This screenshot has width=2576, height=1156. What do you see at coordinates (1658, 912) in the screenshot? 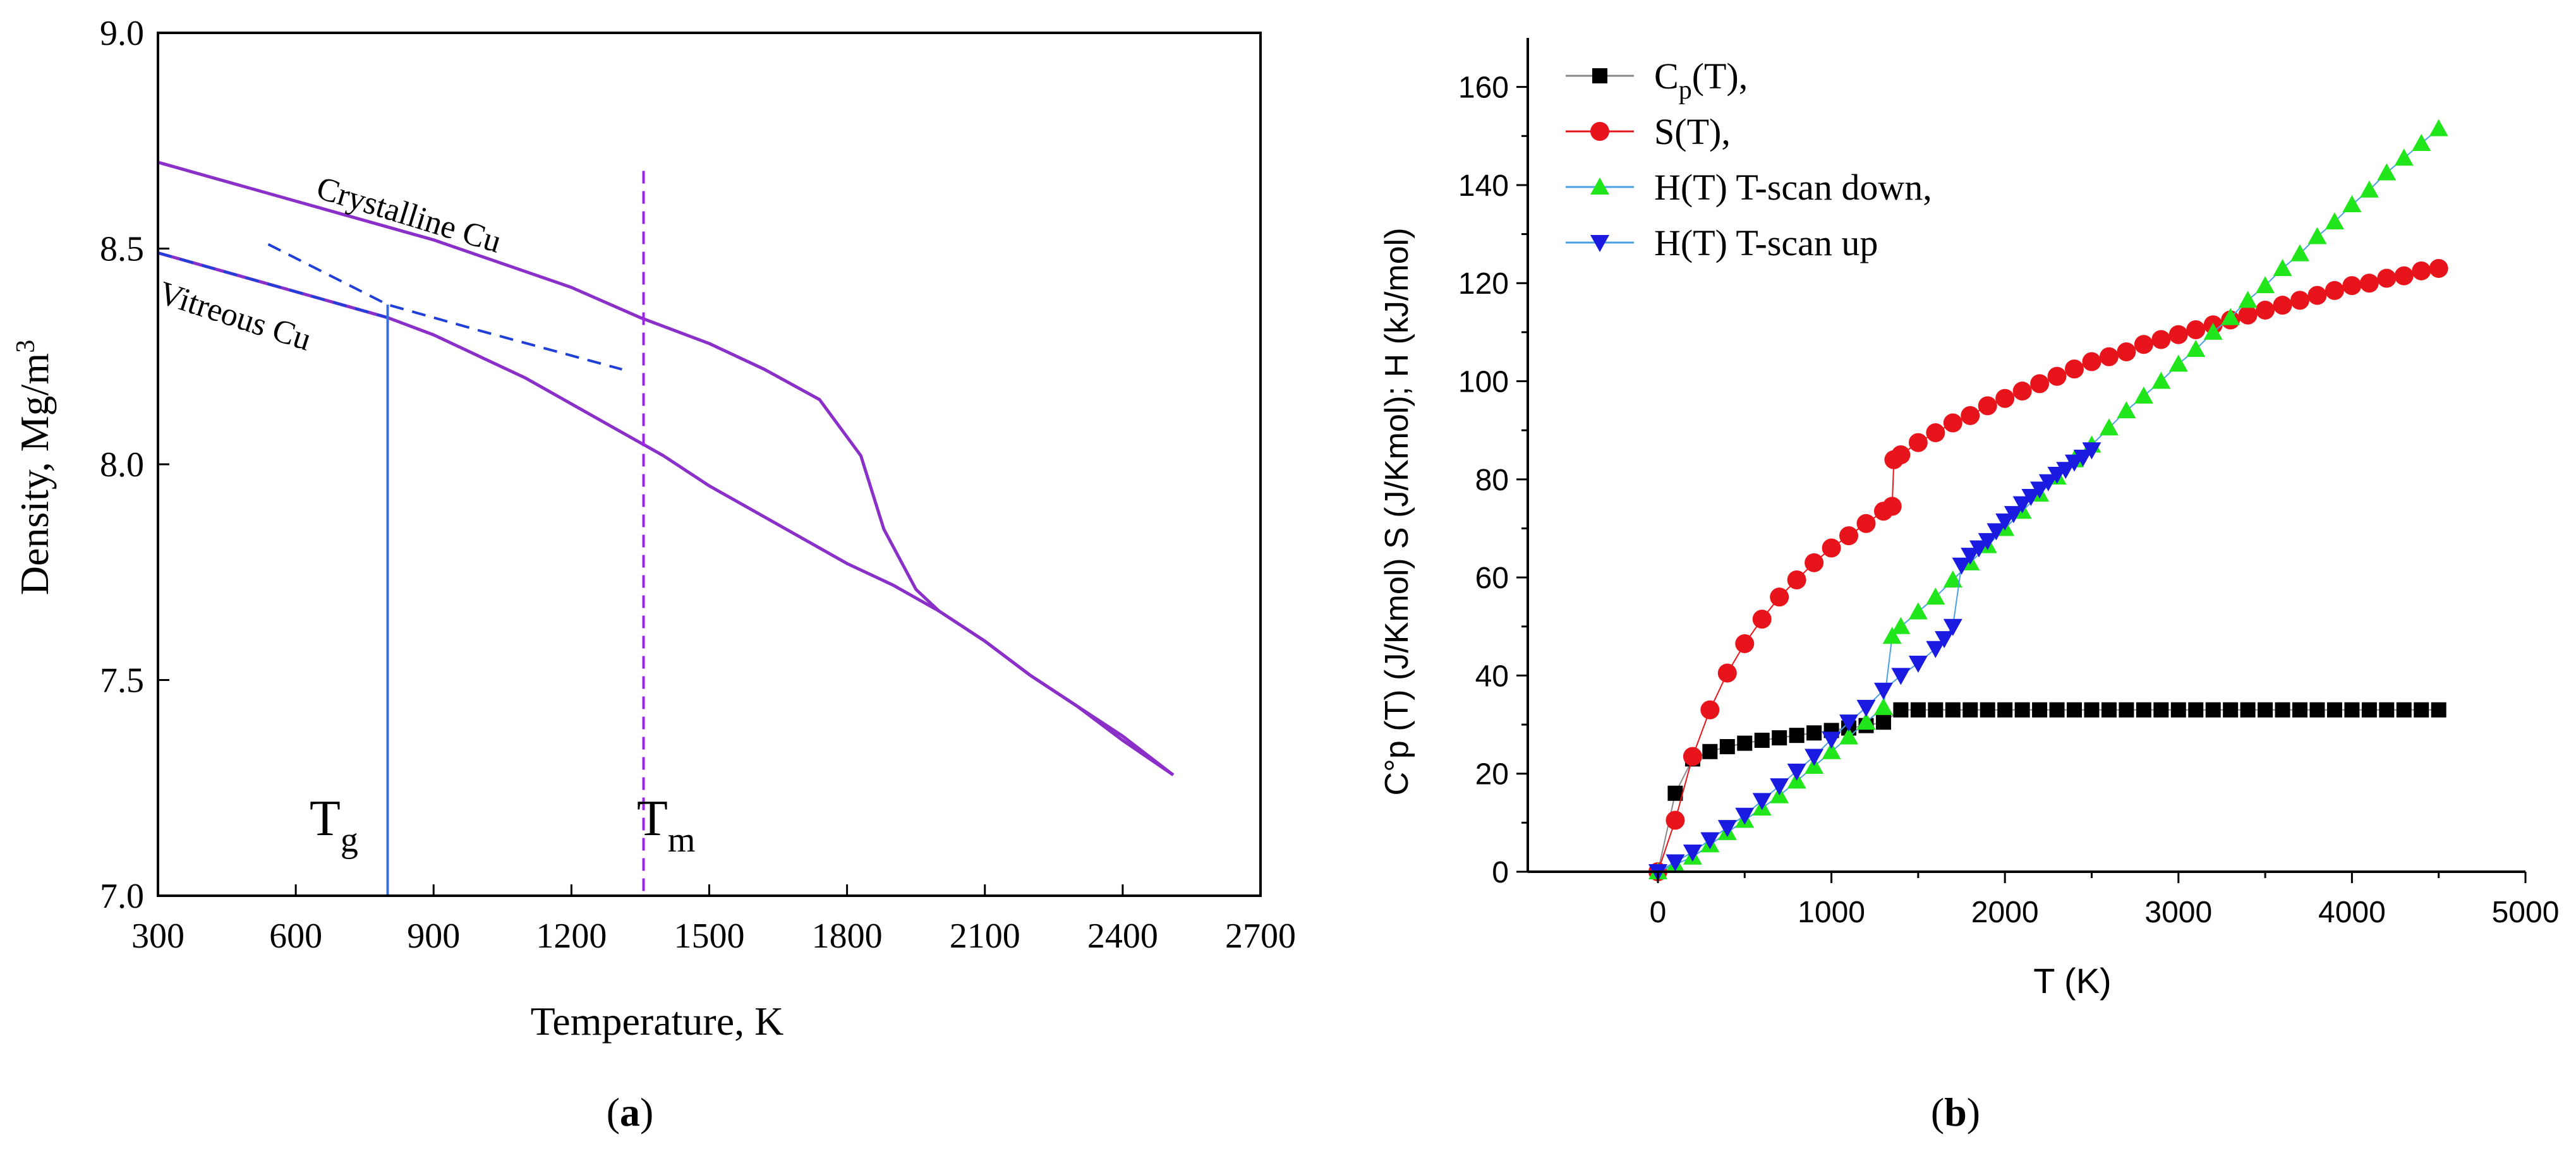
I see `panel-b-x-tick-label: 0` at bounding box center [1658, 912].